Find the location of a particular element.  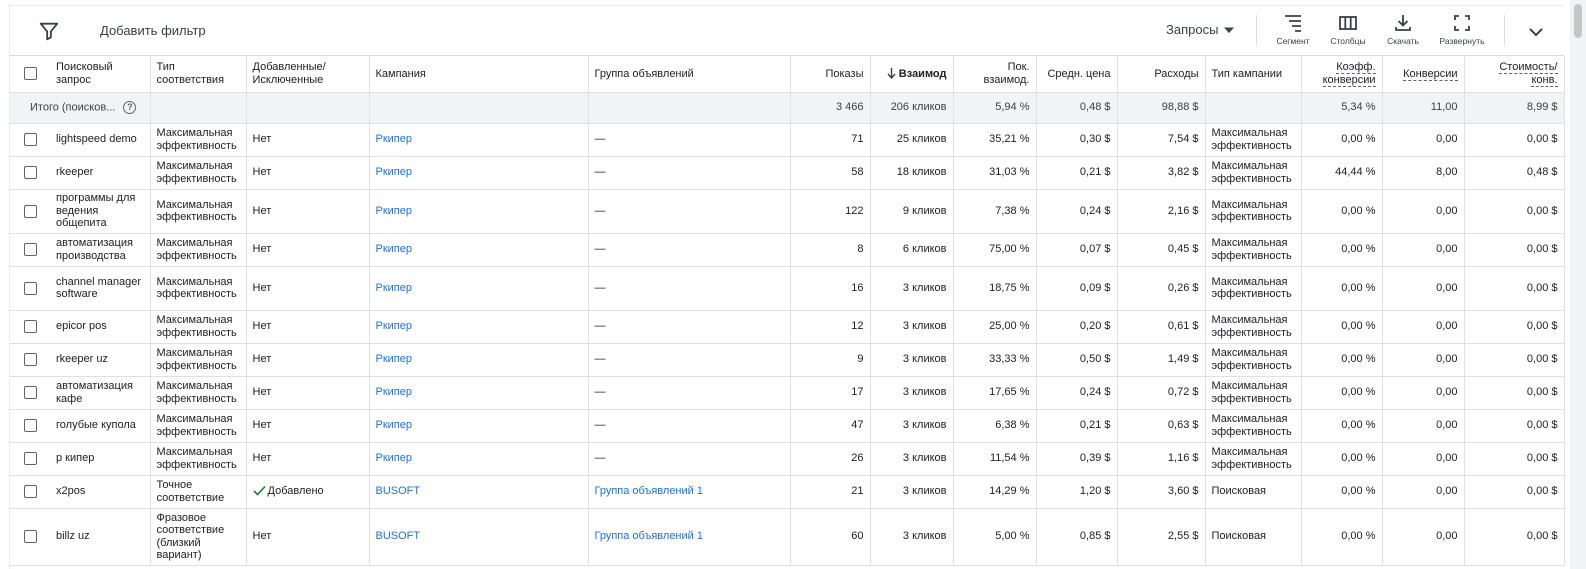

segment-button: Сегмент is located at coordinates (1293, 32).